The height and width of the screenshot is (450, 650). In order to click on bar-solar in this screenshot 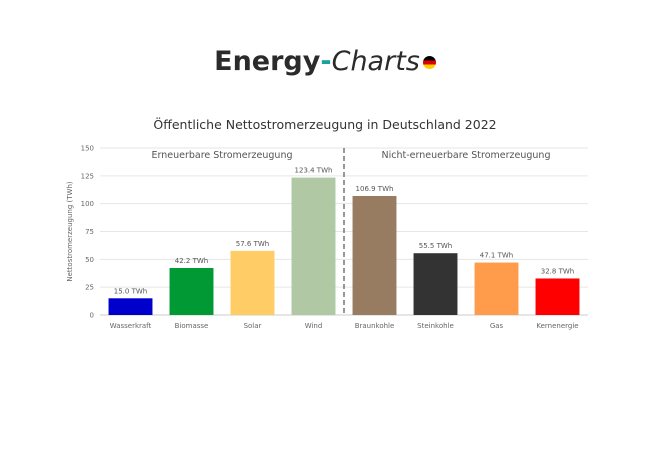, I will do `click(252, 282)`.